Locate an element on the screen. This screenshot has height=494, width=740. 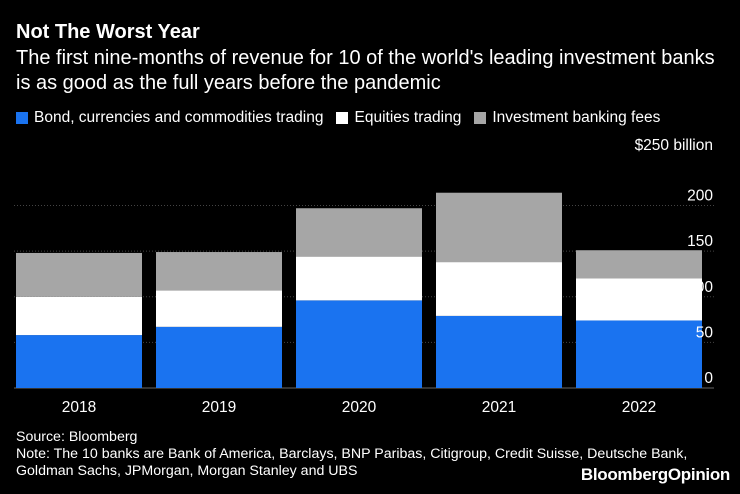
y-tick-label-150: 150 is located at coordinates (700, 241).